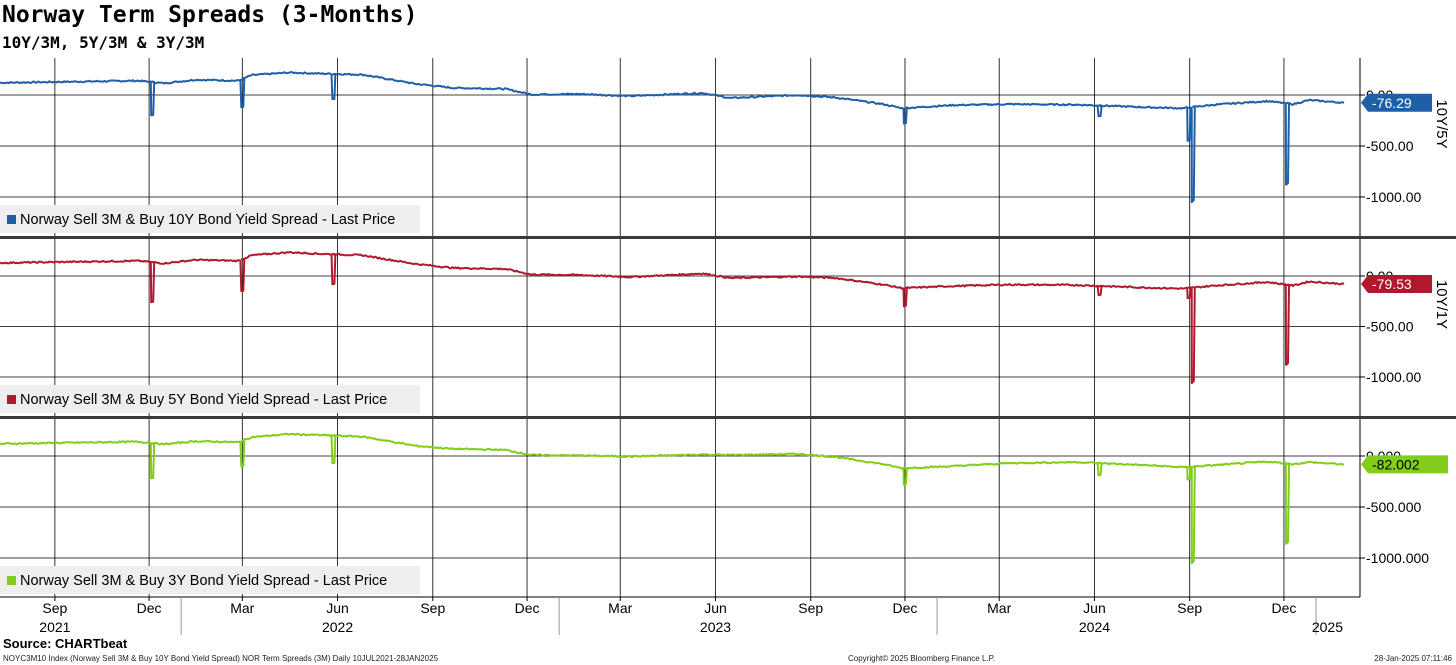  What do you see at coordinates (65, 643) in the screenshot?
I see `source-note: Source: CHARTbeat` at bounding box center [65, 643].